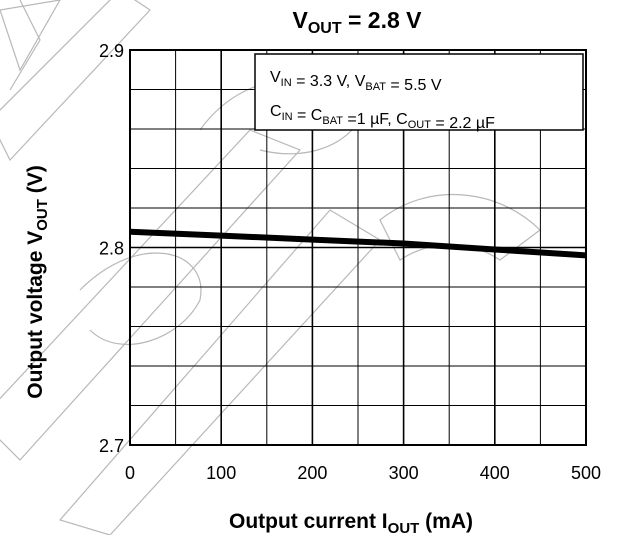 This screenshot has width=618, height=535. I want to click on x-ticks: 0 100 200 300 400 500, so click(363, 473).